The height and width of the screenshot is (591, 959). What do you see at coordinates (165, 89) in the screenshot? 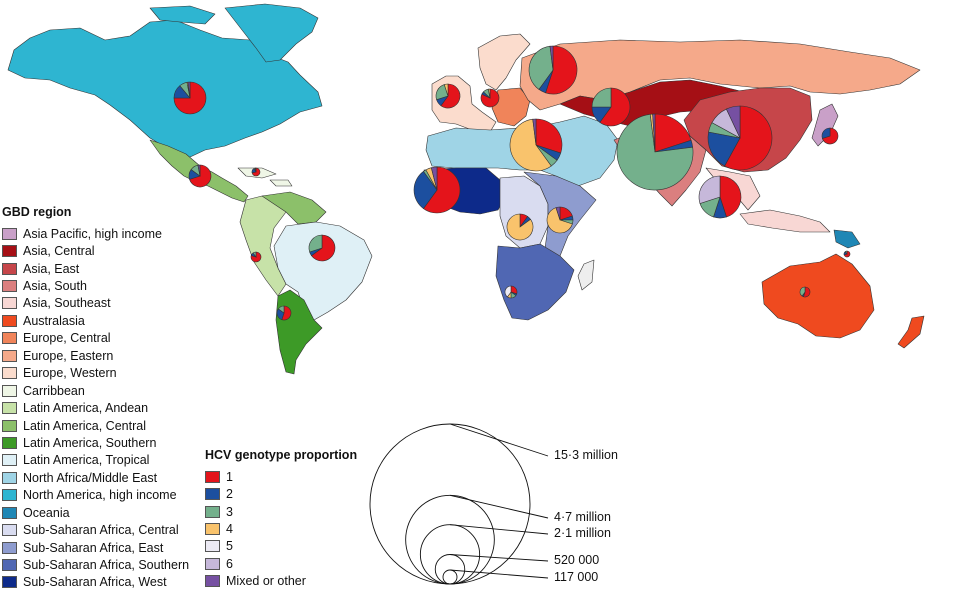
I see `region-north-america-high-income` at bounding box center [165, 89].